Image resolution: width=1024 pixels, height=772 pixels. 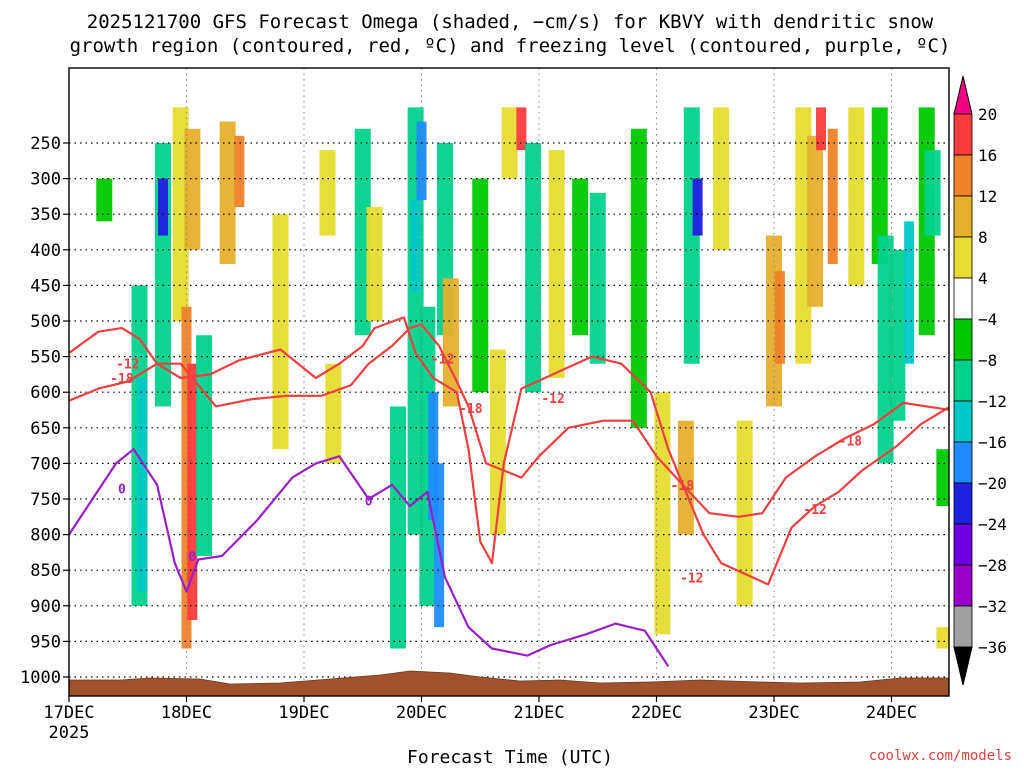 What do you see at coordinates (45, 536) in the screenshot?
I see `y-tick-label-11: 800` at bounding box center [45, 536].